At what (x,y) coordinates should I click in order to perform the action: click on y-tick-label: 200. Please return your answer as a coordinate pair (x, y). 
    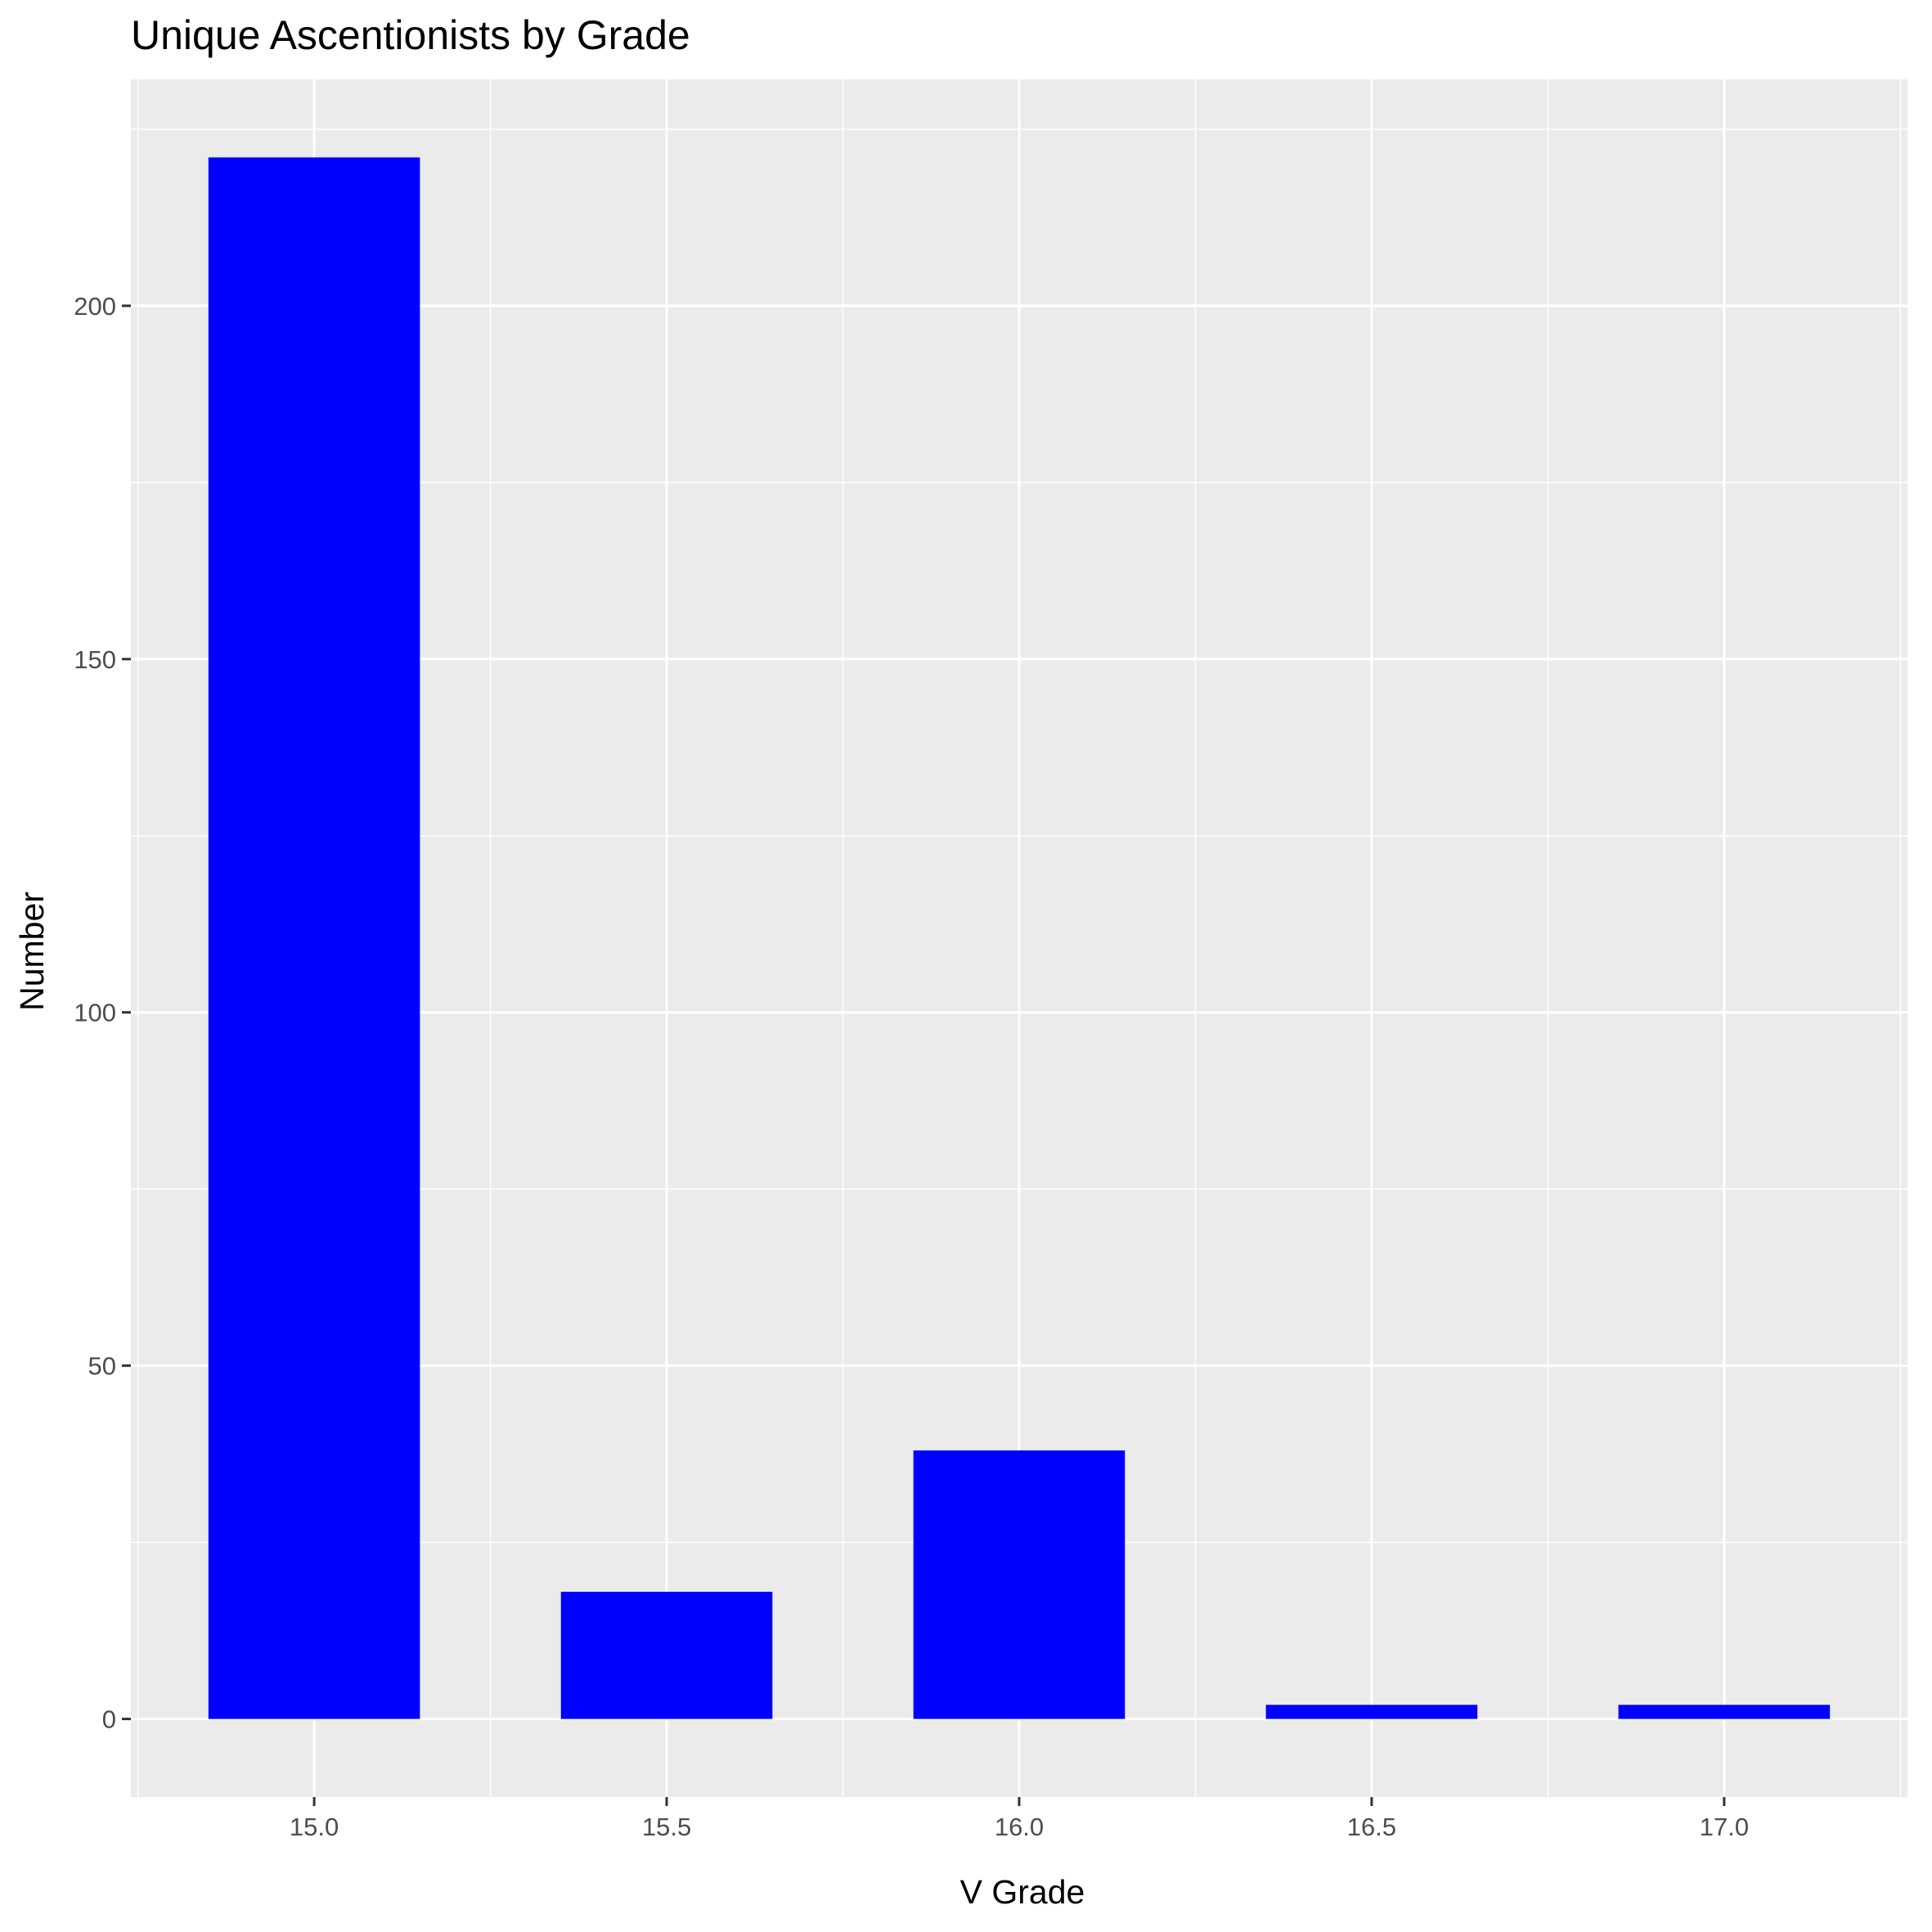
    Looking at the image, I should click on (95, 306).